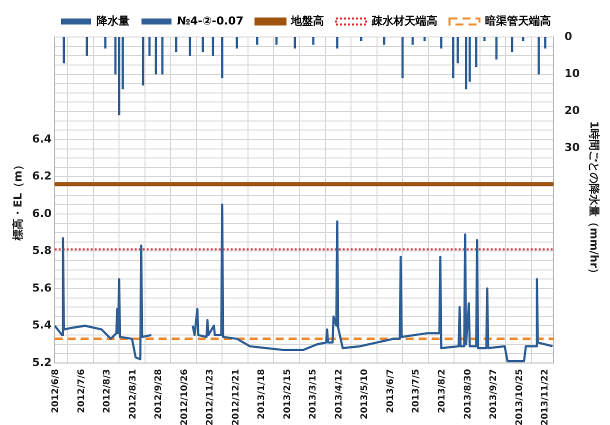  Describe the element at coordinates (42, 213) in the screenshot. I see `y-tick-label: 6.0` at that location.